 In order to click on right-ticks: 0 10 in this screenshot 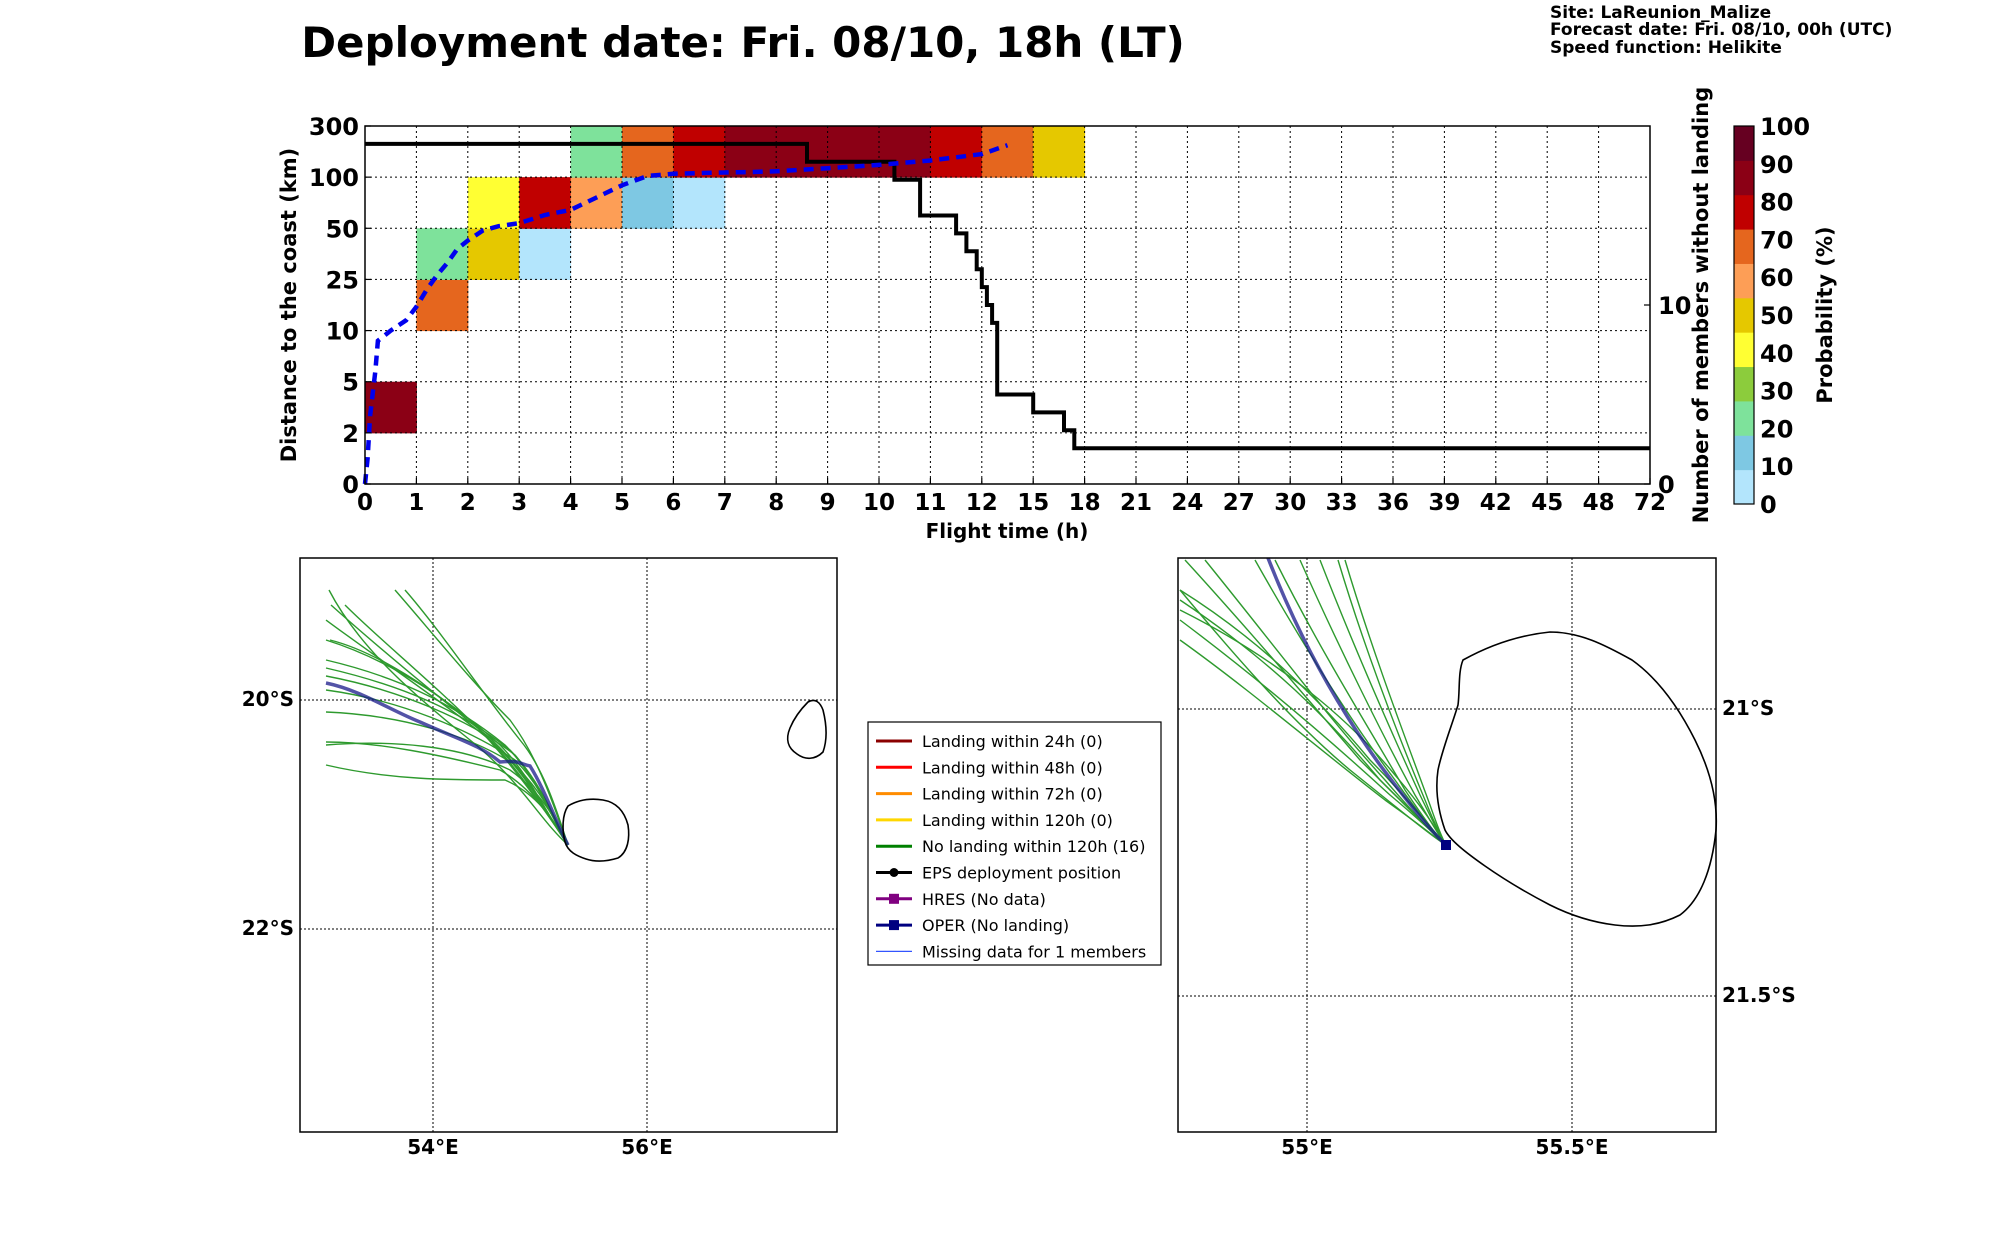, I will do `click(1667, 395)`.